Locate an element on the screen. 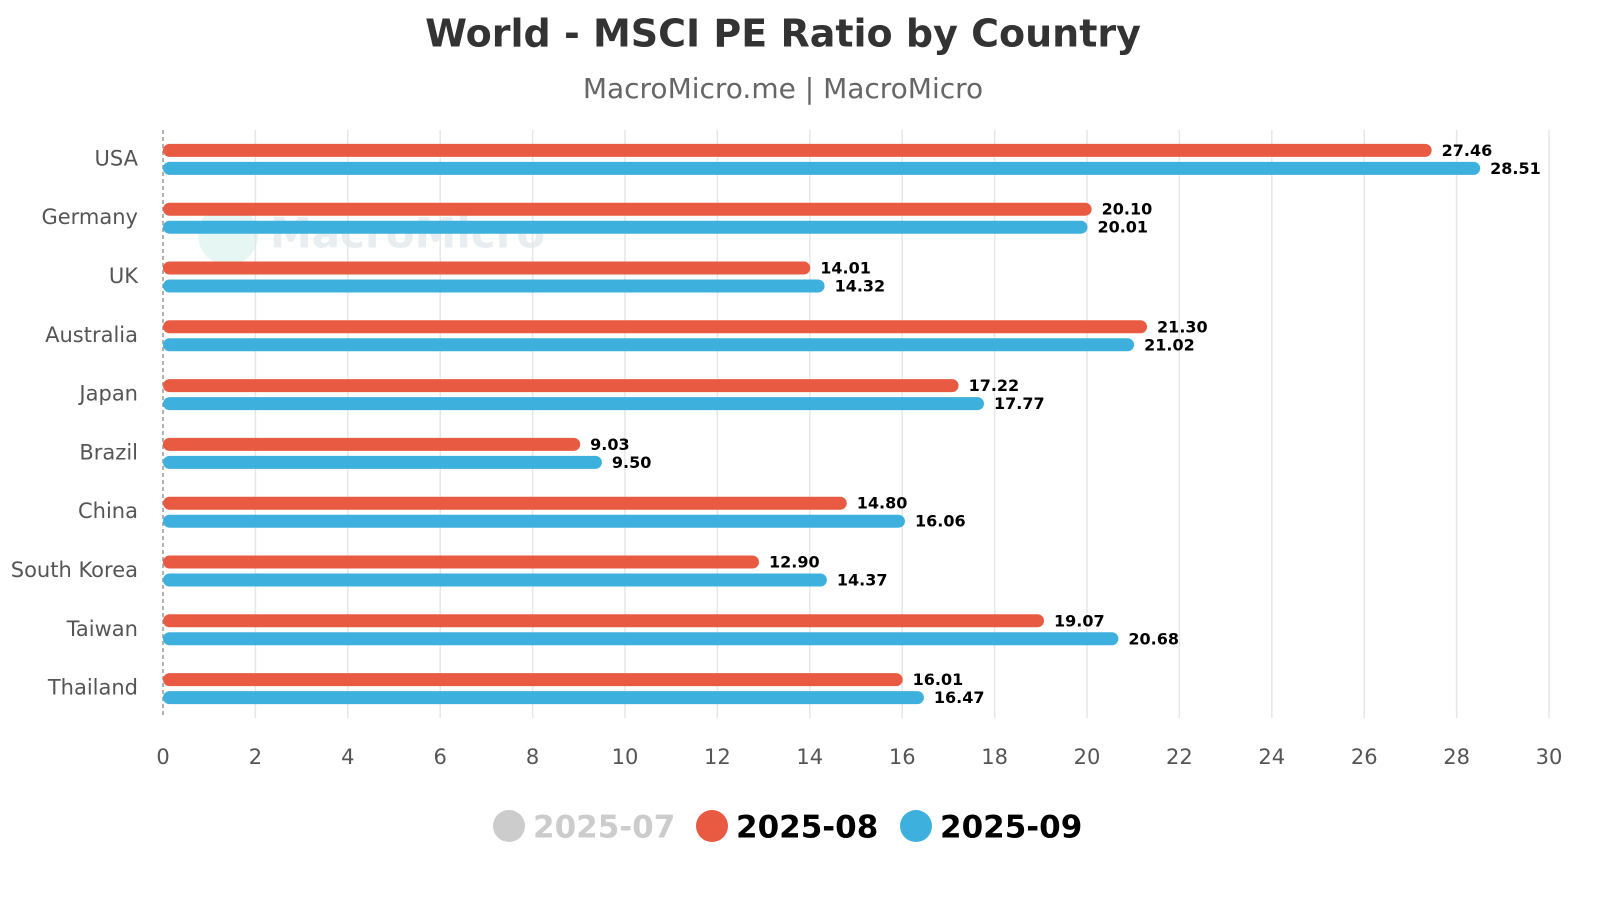 The width and height of the screenshot is (1601, 904). x-tick-label: 8 is located at coordinates (532, 757).